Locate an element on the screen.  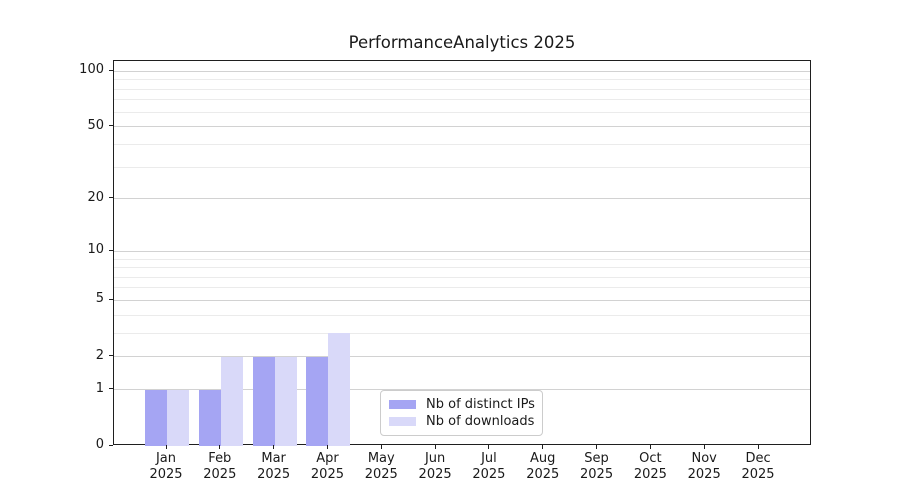
x-axis-tick-label: Apr 2025 is located at coordinates (327, 466).